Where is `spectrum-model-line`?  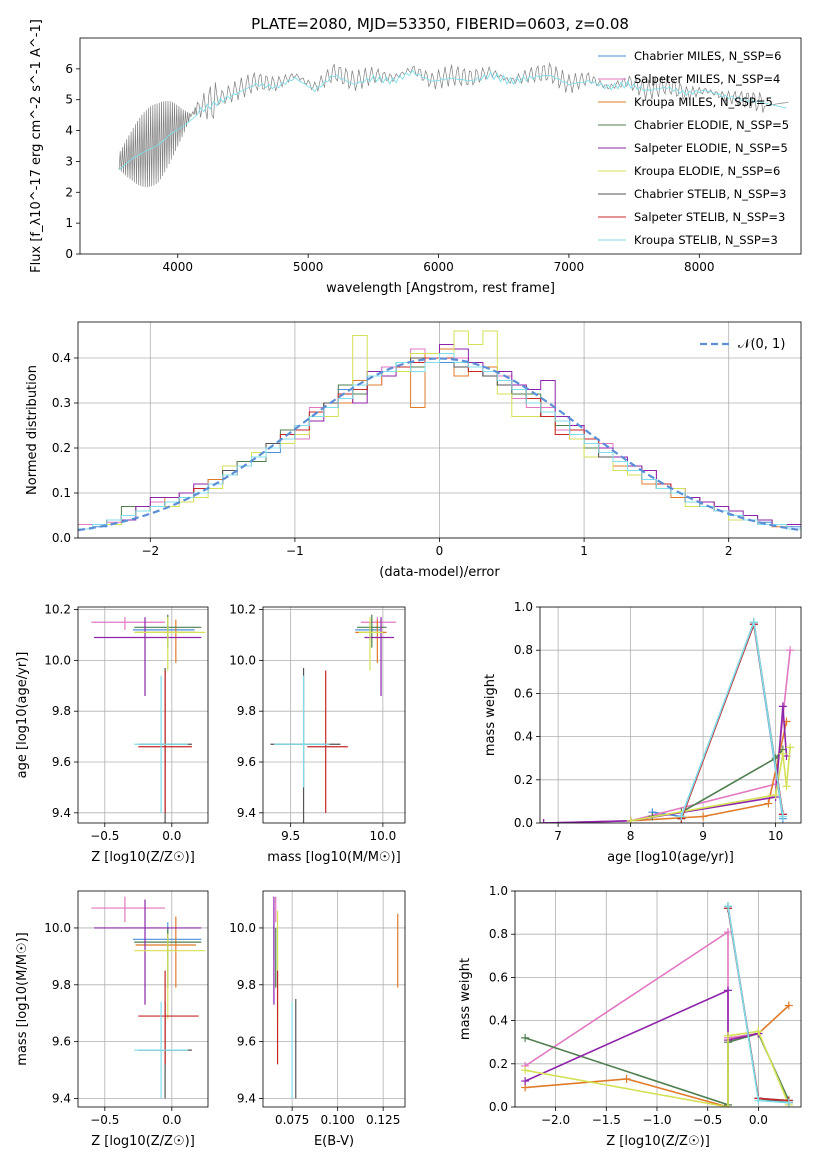
spectrum-model-line is located at coordinates (452, 119).